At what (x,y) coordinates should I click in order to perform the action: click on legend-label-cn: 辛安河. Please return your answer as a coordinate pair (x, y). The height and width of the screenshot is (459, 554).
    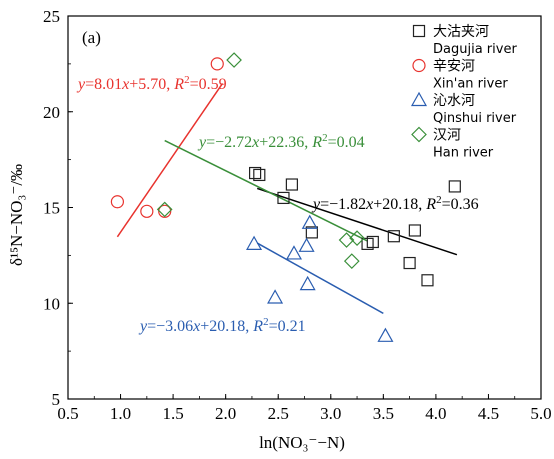
    Looking at the image, I should click on (454, 67).